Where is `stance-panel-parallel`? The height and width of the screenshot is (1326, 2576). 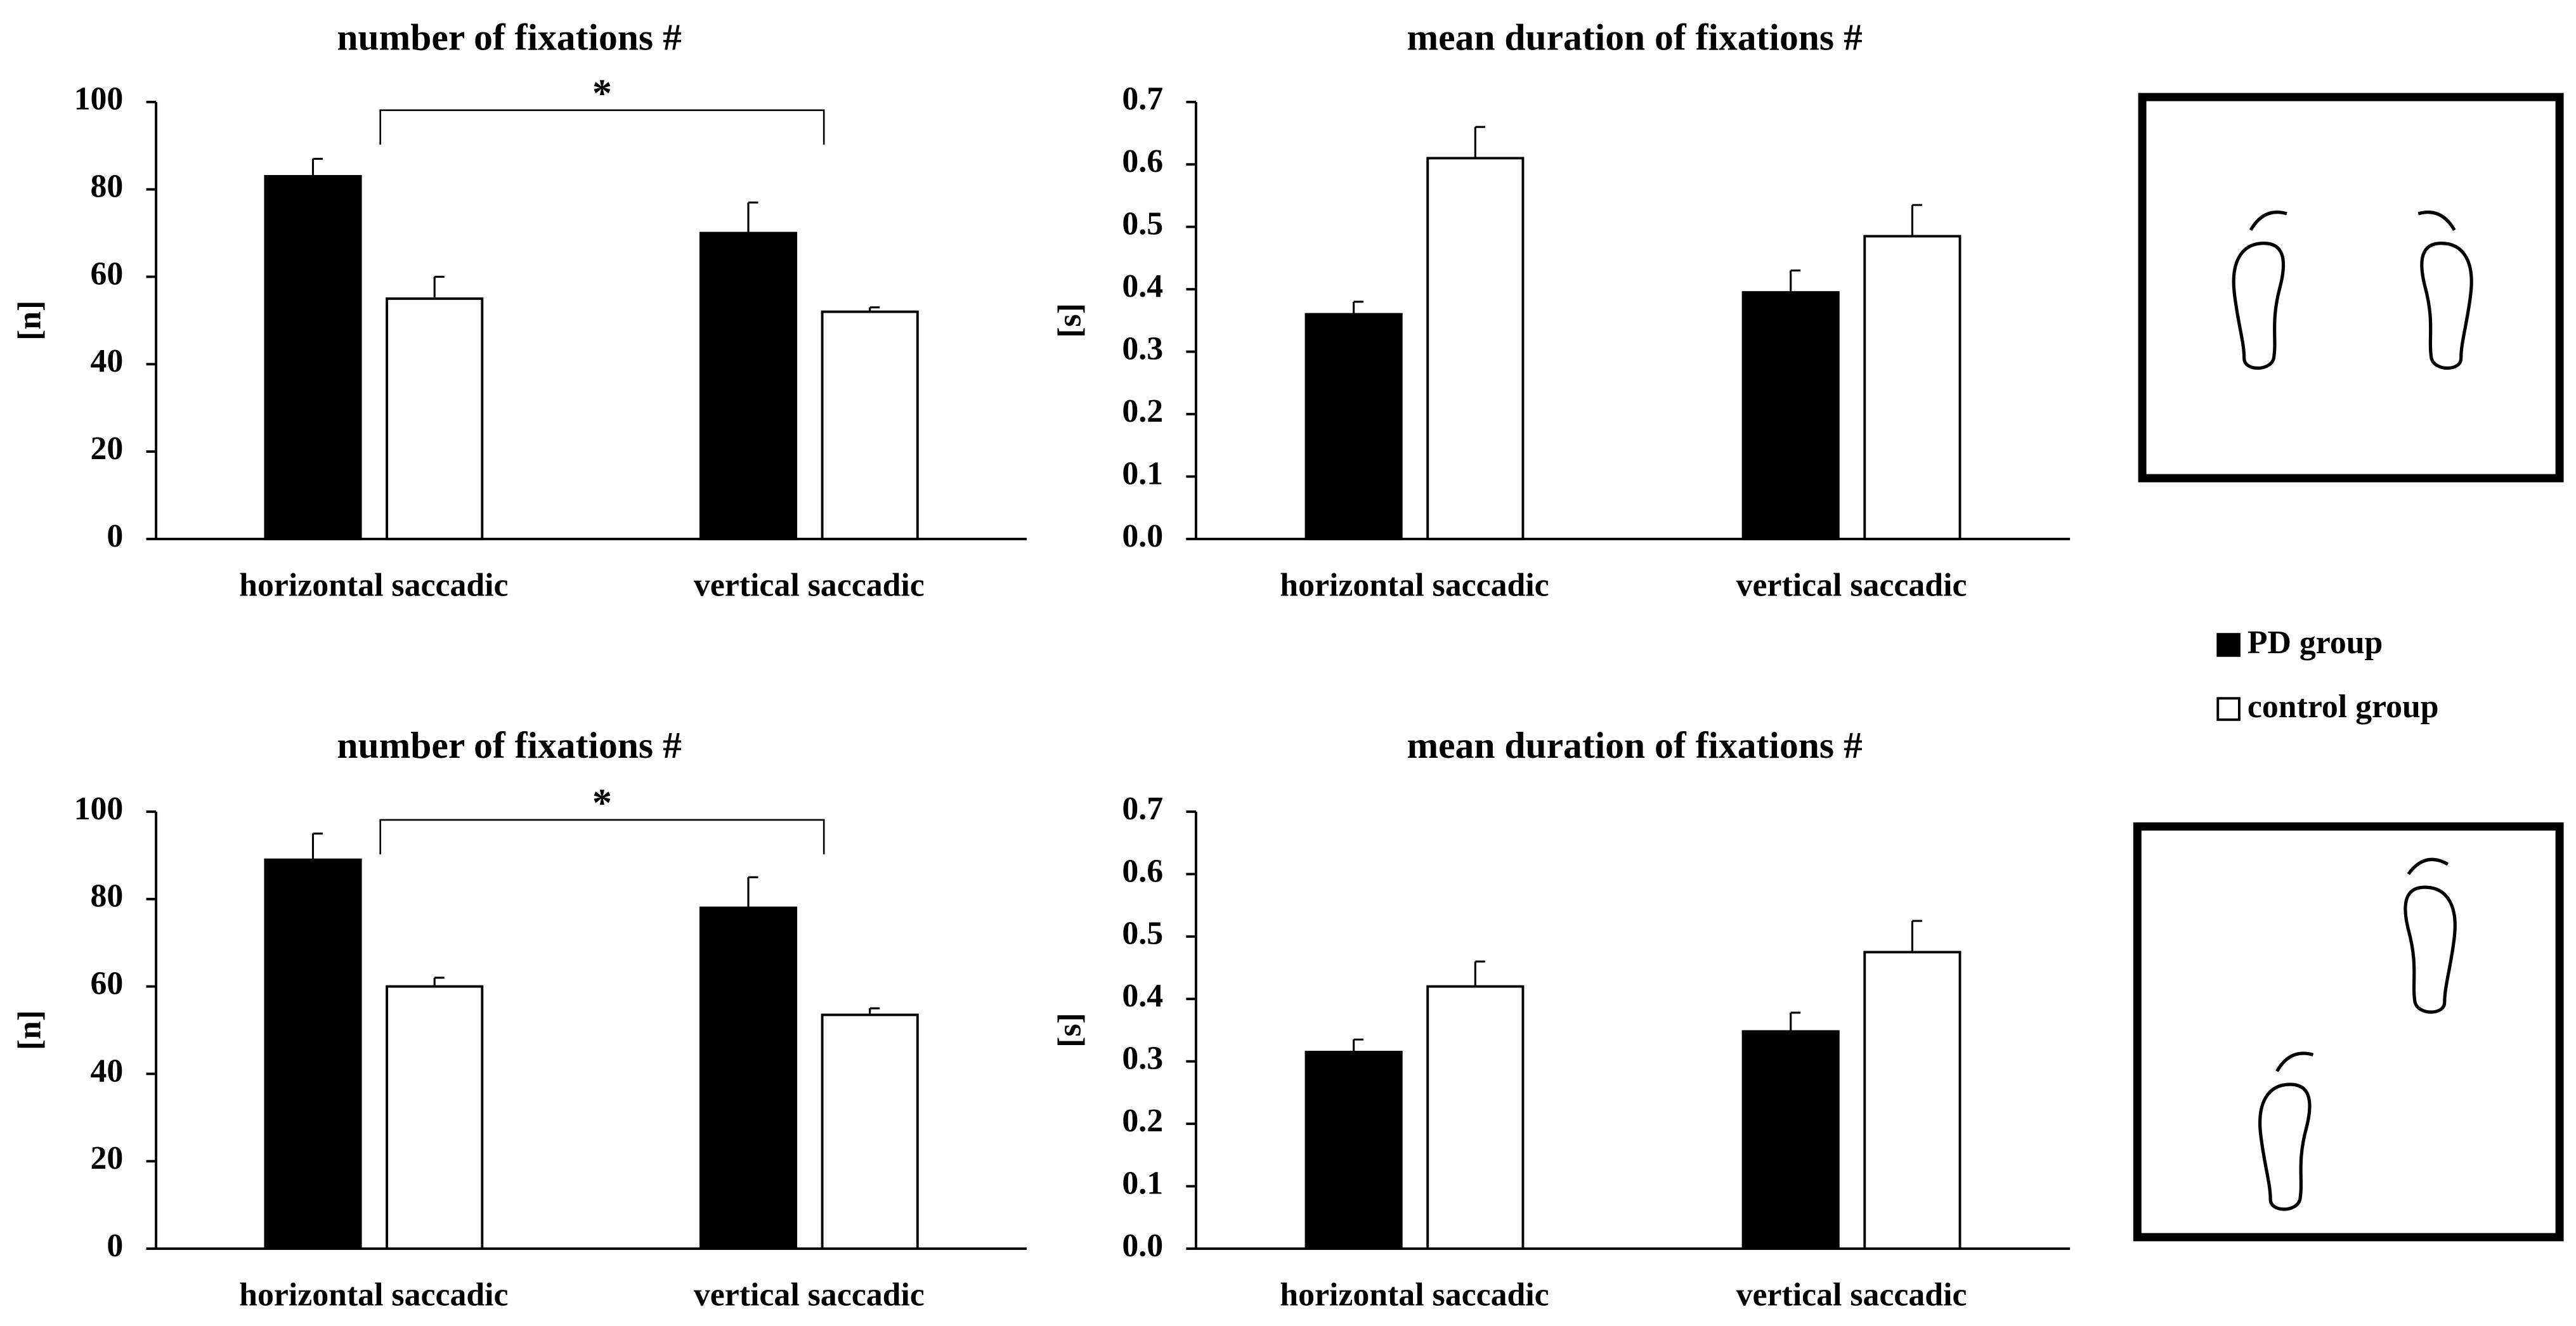 stance-panel-parallel is located at coordinates (2351, 288).